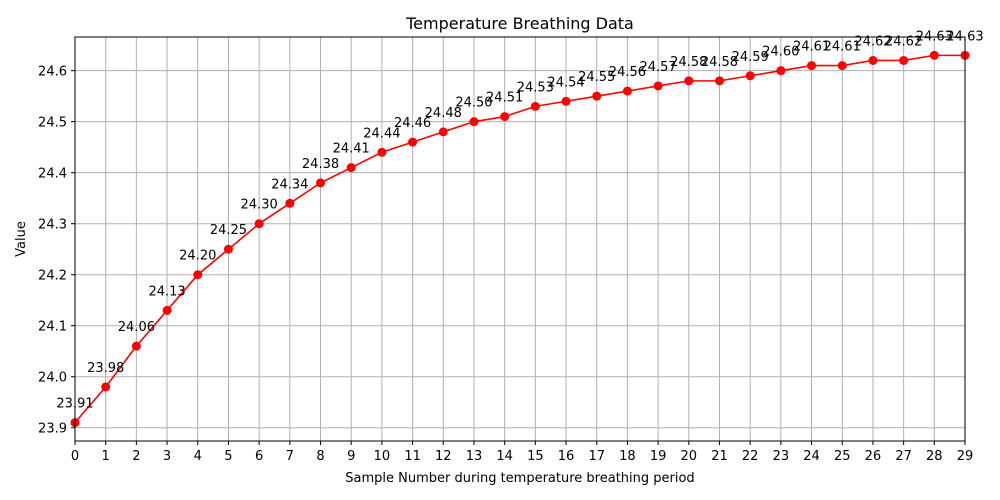 Image resolution: width=1000 pixels, height=500 pixels. I want to click on x-tick-label: 4, so click(198, 456).